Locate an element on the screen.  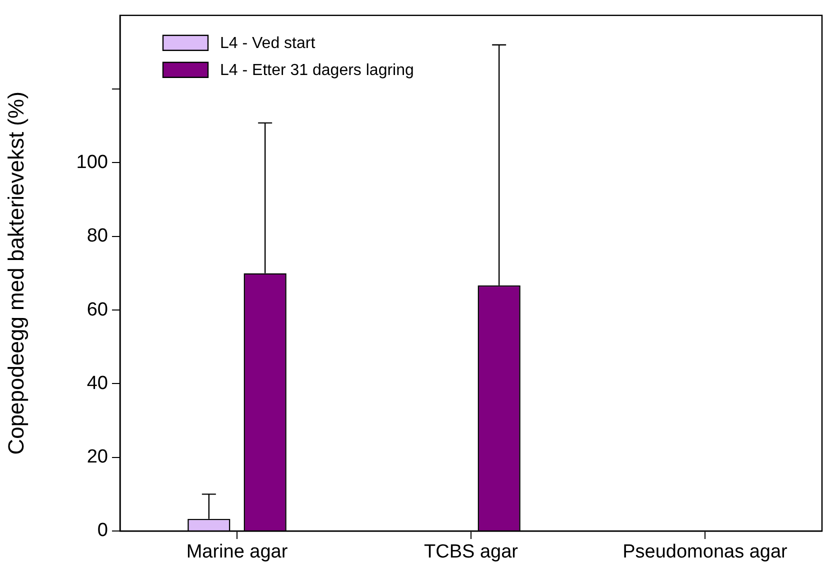
y-tick-label: 100 is located at coordinates (92, 162).